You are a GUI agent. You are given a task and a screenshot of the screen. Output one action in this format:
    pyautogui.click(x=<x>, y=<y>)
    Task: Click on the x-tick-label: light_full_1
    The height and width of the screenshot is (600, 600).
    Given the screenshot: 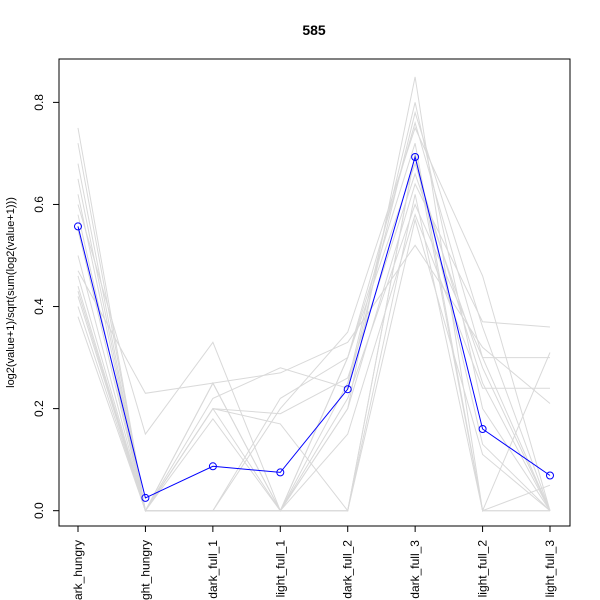 What is the action you would take?
    pyautogui.click(x=280, y=569)
    